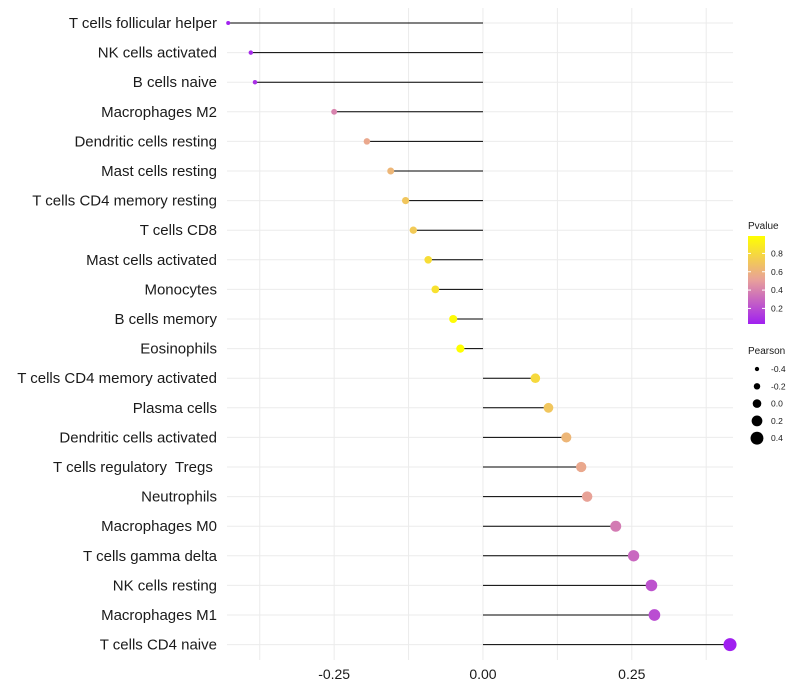 The height and width of the screenshot is (700, 800). What do you see at coordinates (777, 438) in the screenshot?
I see `pearson-key-label: 0.4` at bounding box center [777, 438].